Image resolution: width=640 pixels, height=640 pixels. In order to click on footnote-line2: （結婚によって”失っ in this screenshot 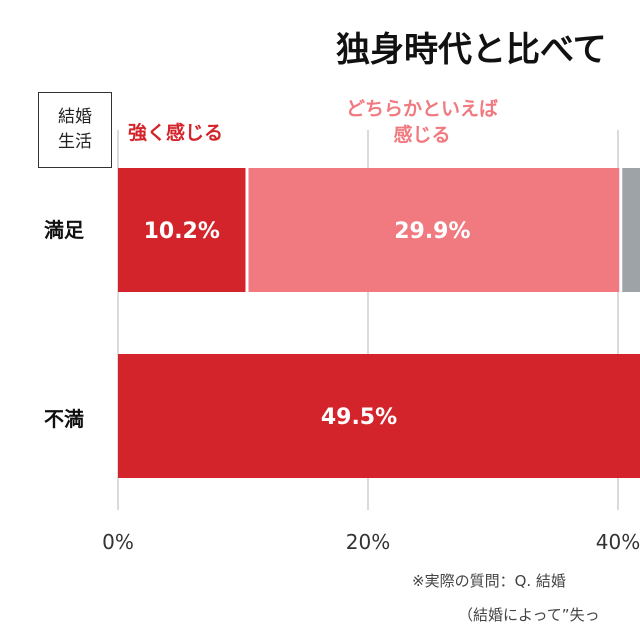, I will do `click(529, 615)`.